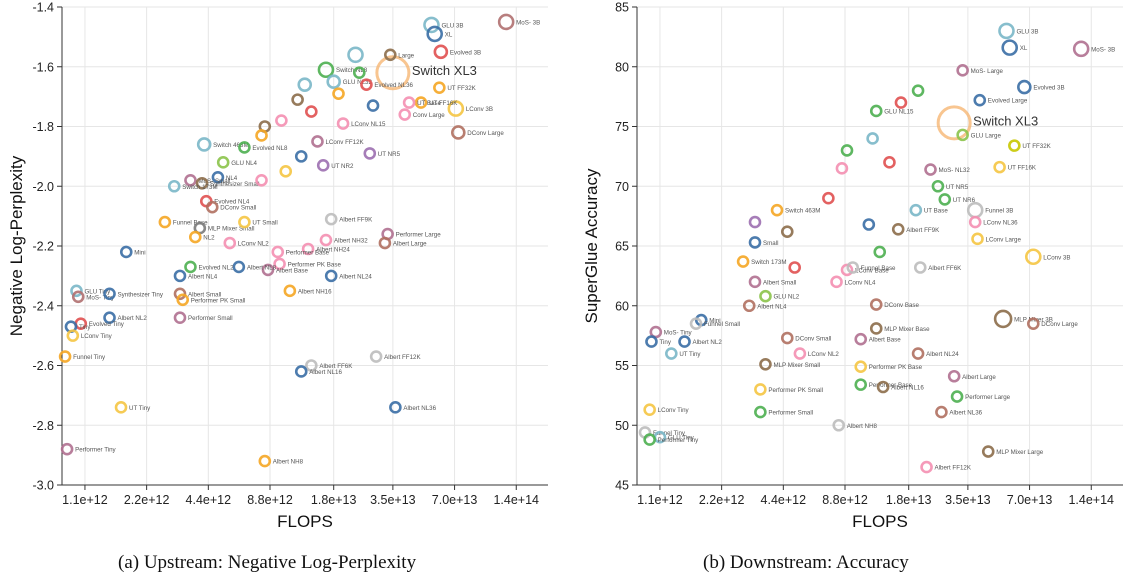  I want to click on point-label: Evolved NL36, so click(393, 85).